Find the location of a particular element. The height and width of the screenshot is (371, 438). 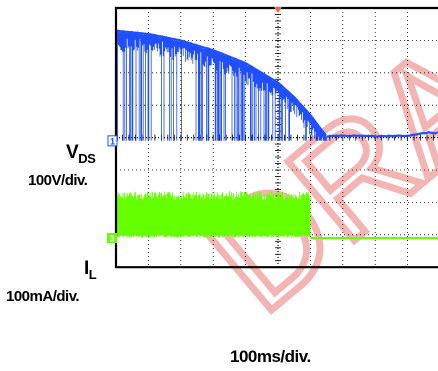

trigger-marker-icon is located at coordinates (278, 10).